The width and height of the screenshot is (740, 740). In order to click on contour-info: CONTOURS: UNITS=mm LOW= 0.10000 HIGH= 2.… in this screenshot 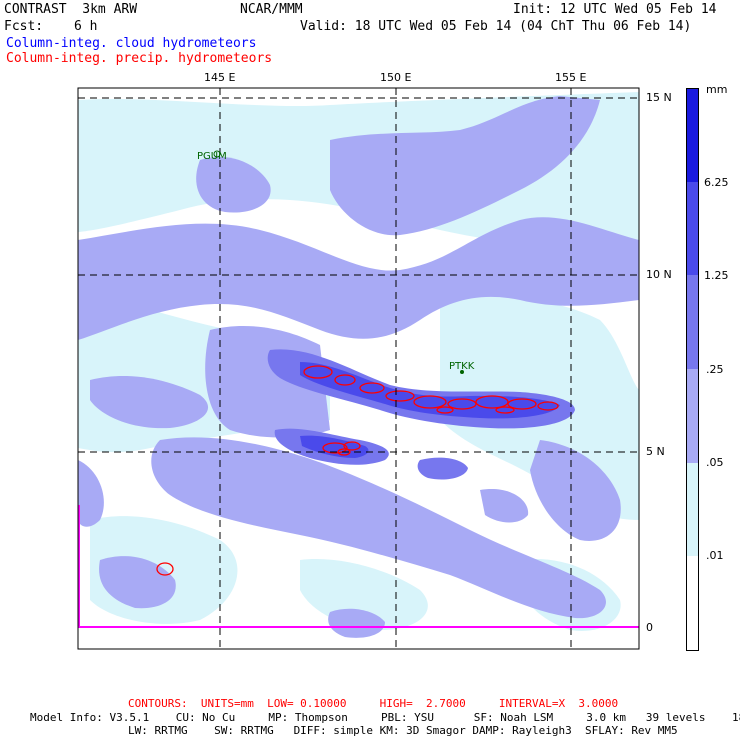, I will do `click(373, 703)`.